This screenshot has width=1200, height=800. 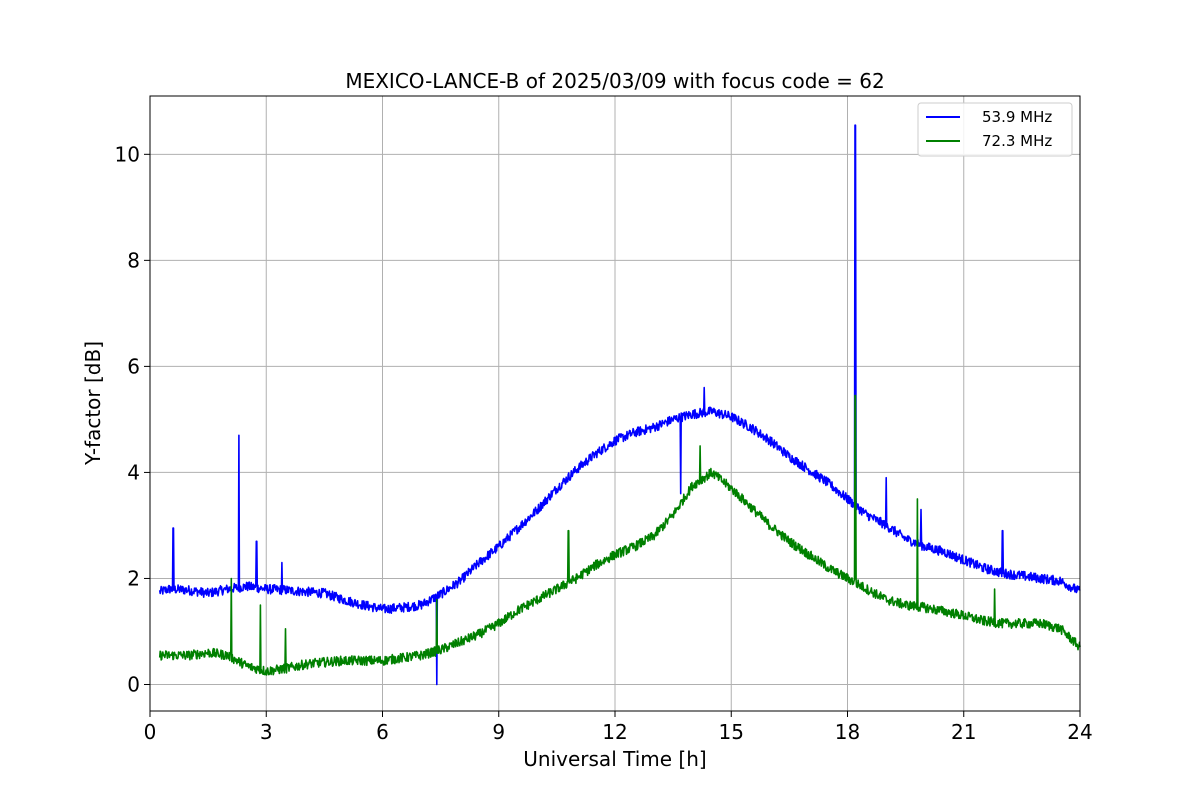 I want to click on x-tick-label: 6, so click(x=382, y=732).